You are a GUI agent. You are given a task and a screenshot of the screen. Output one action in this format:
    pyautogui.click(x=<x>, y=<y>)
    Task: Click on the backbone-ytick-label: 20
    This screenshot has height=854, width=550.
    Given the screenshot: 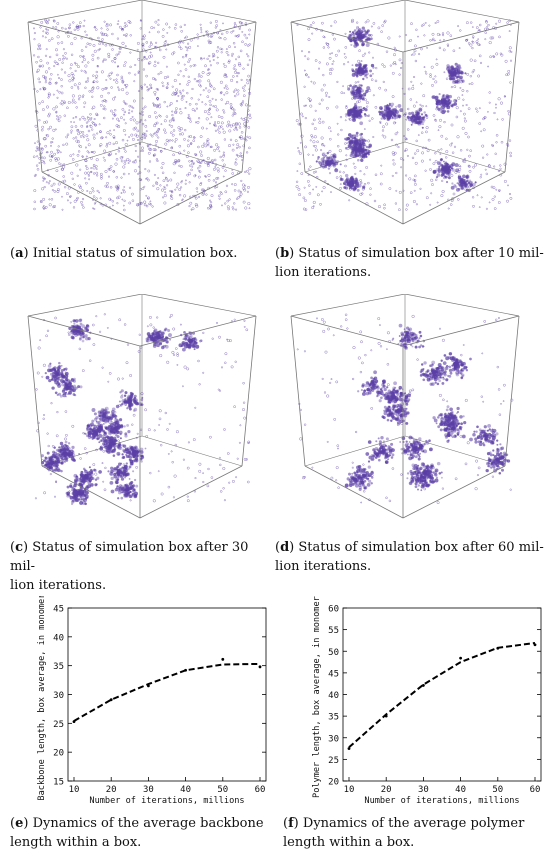 What is the action you would take?
    pyautogui.click(x=58, y=754)
    